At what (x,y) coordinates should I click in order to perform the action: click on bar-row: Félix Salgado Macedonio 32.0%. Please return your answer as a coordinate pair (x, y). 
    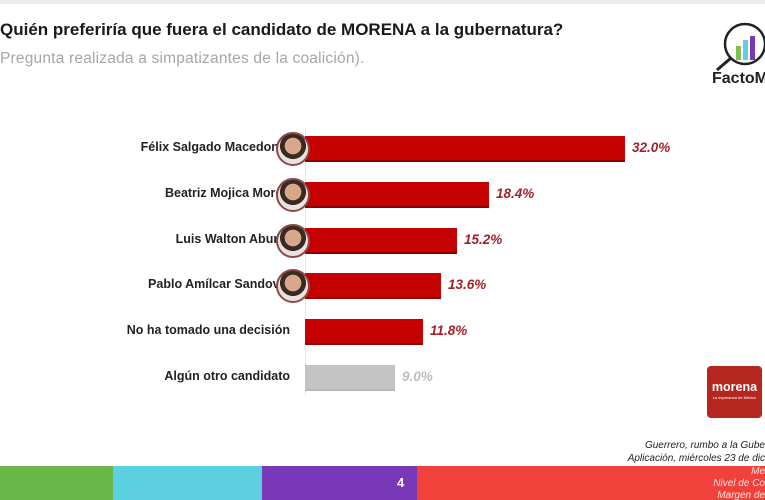
    Looking at the image, I should click on (382, 149).